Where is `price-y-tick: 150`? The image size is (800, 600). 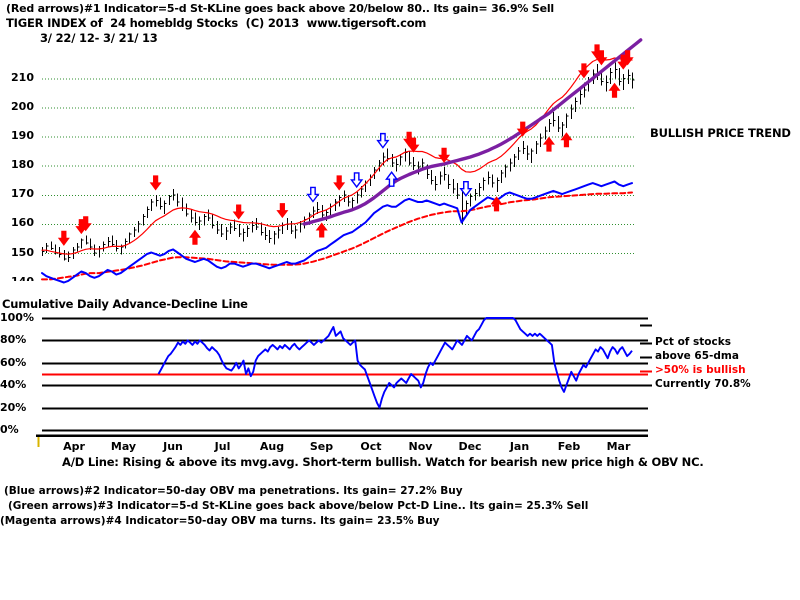
price-y-tick: 150 is located at coordinates (22, 252).